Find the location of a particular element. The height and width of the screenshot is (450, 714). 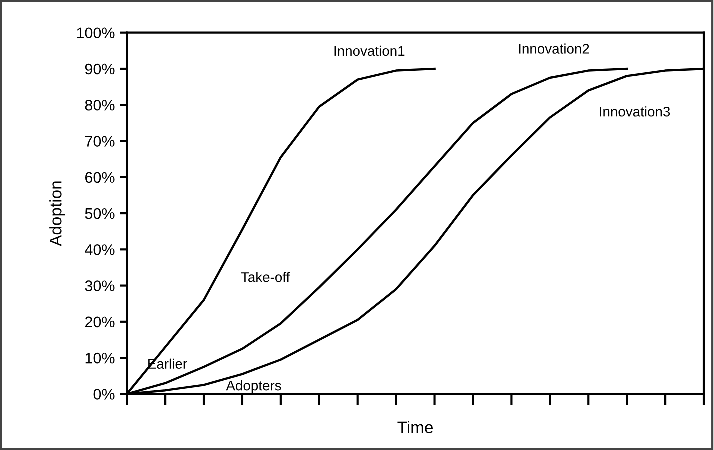

x-axis-title: Time is located at coordinates (416, 427).